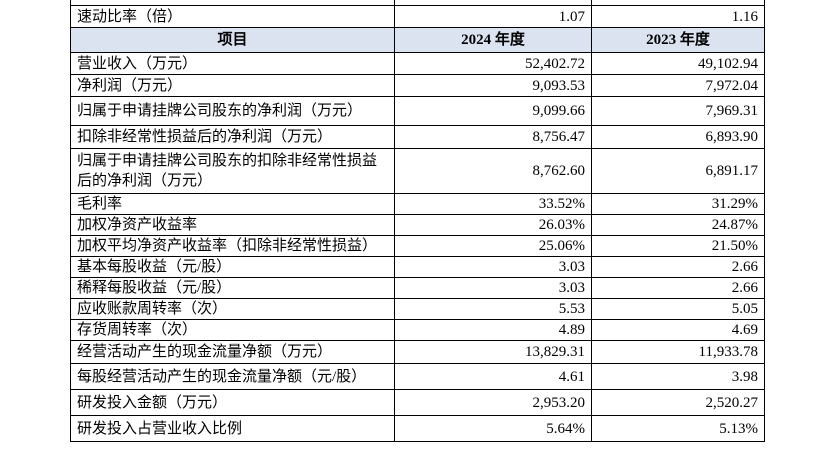  What do you see at coordinates (678, 376) in the screenshot?
I see `value-cell: 3.98` at bounding box center [678, 376].